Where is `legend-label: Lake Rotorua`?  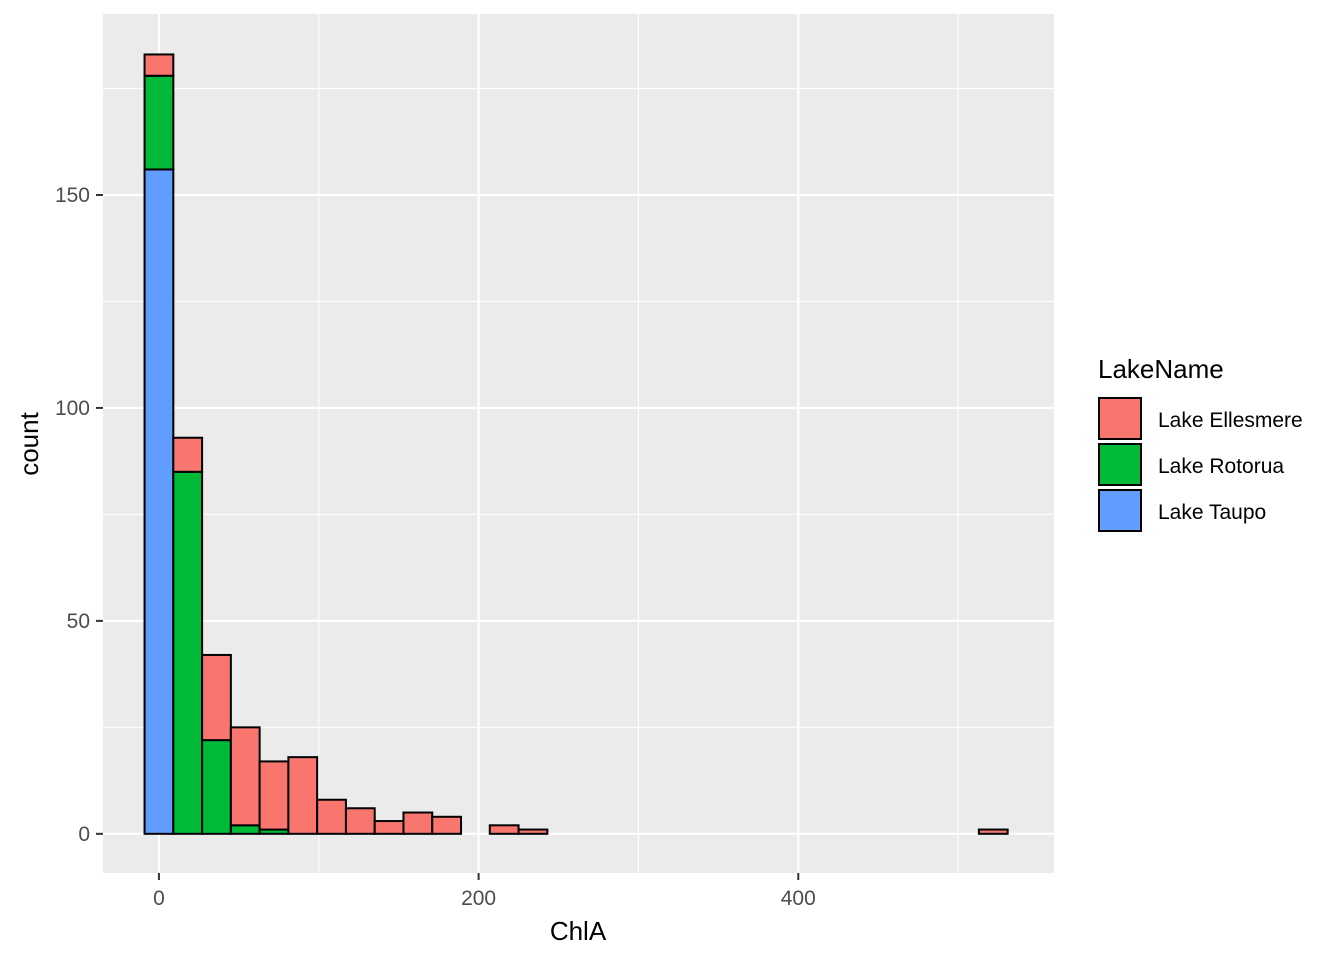 legend-label: Lake Rotorua is located at coordinates (1221, 466).